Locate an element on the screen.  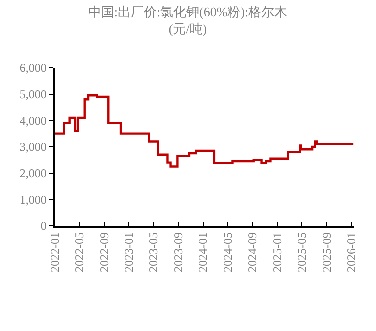
chart-subtitle: (元/吨) is located at coordinates (188, 28).